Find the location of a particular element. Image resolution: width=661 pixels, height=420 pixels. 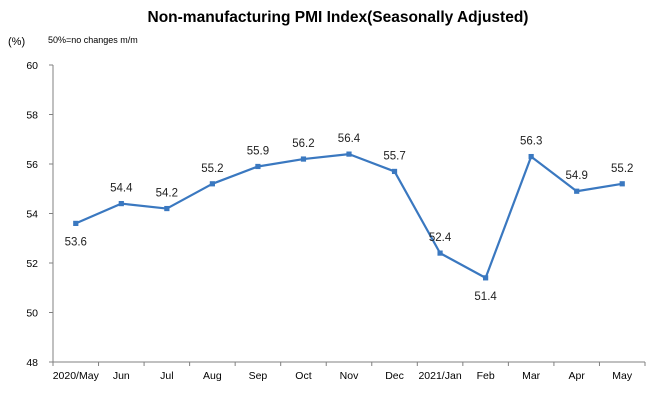

data-label: 53.6 is located at coordinates (76, 242).